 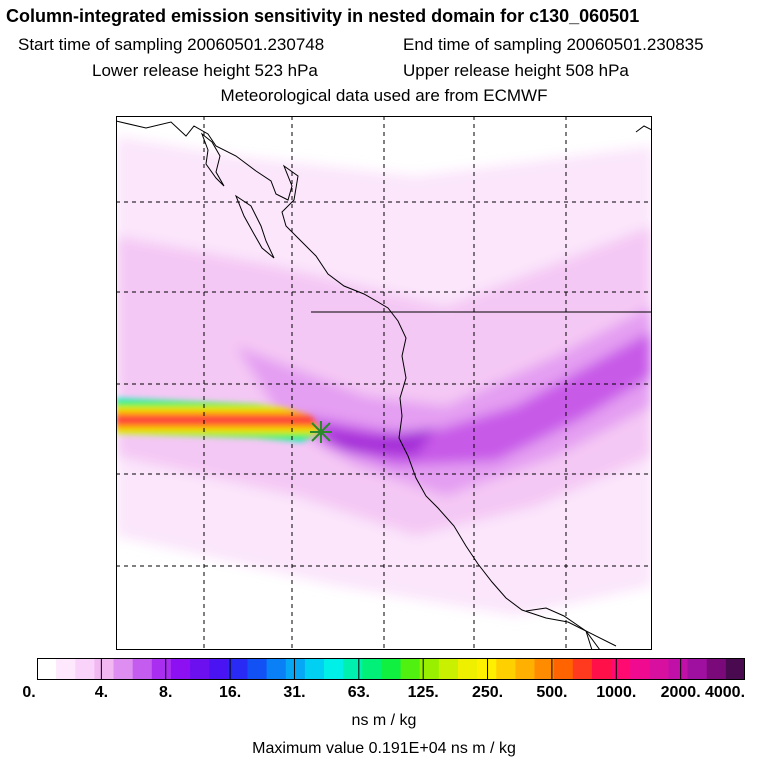 What do you see at coordinates (552, 692) in the screenshot?
I see `color-bar-tick-label: 500.` at bounding box center [552, 692].